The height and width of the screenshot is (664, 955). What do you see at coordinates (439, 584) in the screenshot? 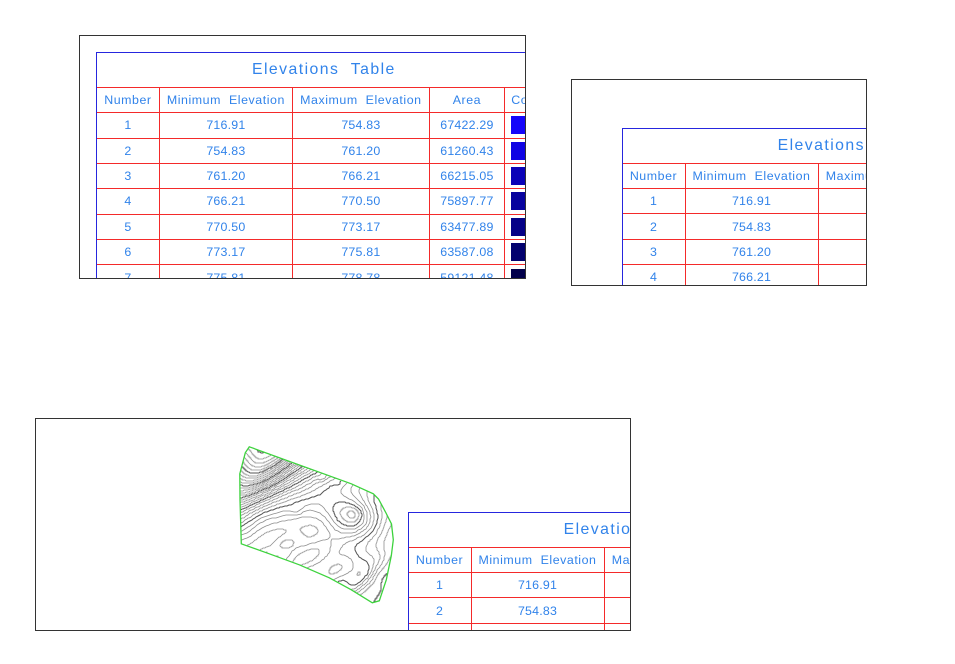
I see `cell-number: 1` at bounding box center [439, 584].